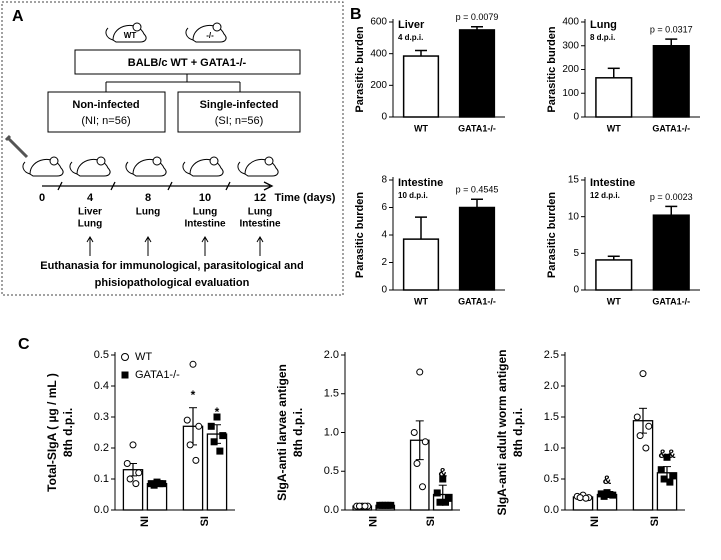  I want to click on day-label: 8, so click(148, 198).